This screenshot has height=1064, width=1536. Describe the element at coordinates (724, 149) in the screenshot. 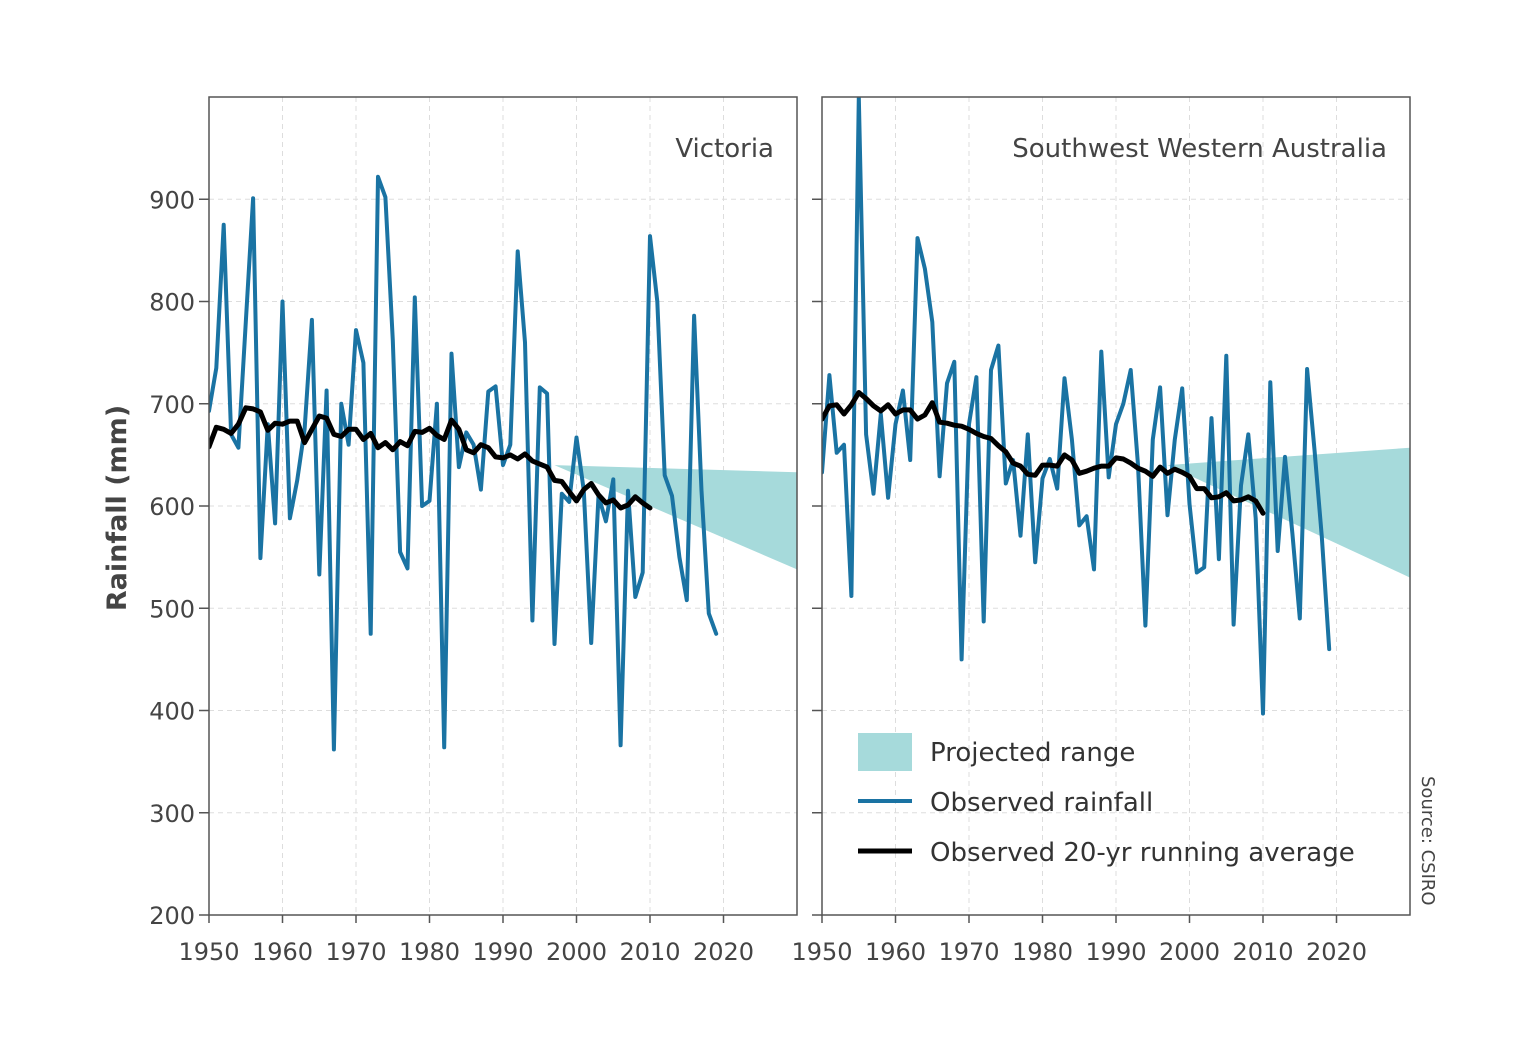

I see `panel-title: Victoria` at that location.